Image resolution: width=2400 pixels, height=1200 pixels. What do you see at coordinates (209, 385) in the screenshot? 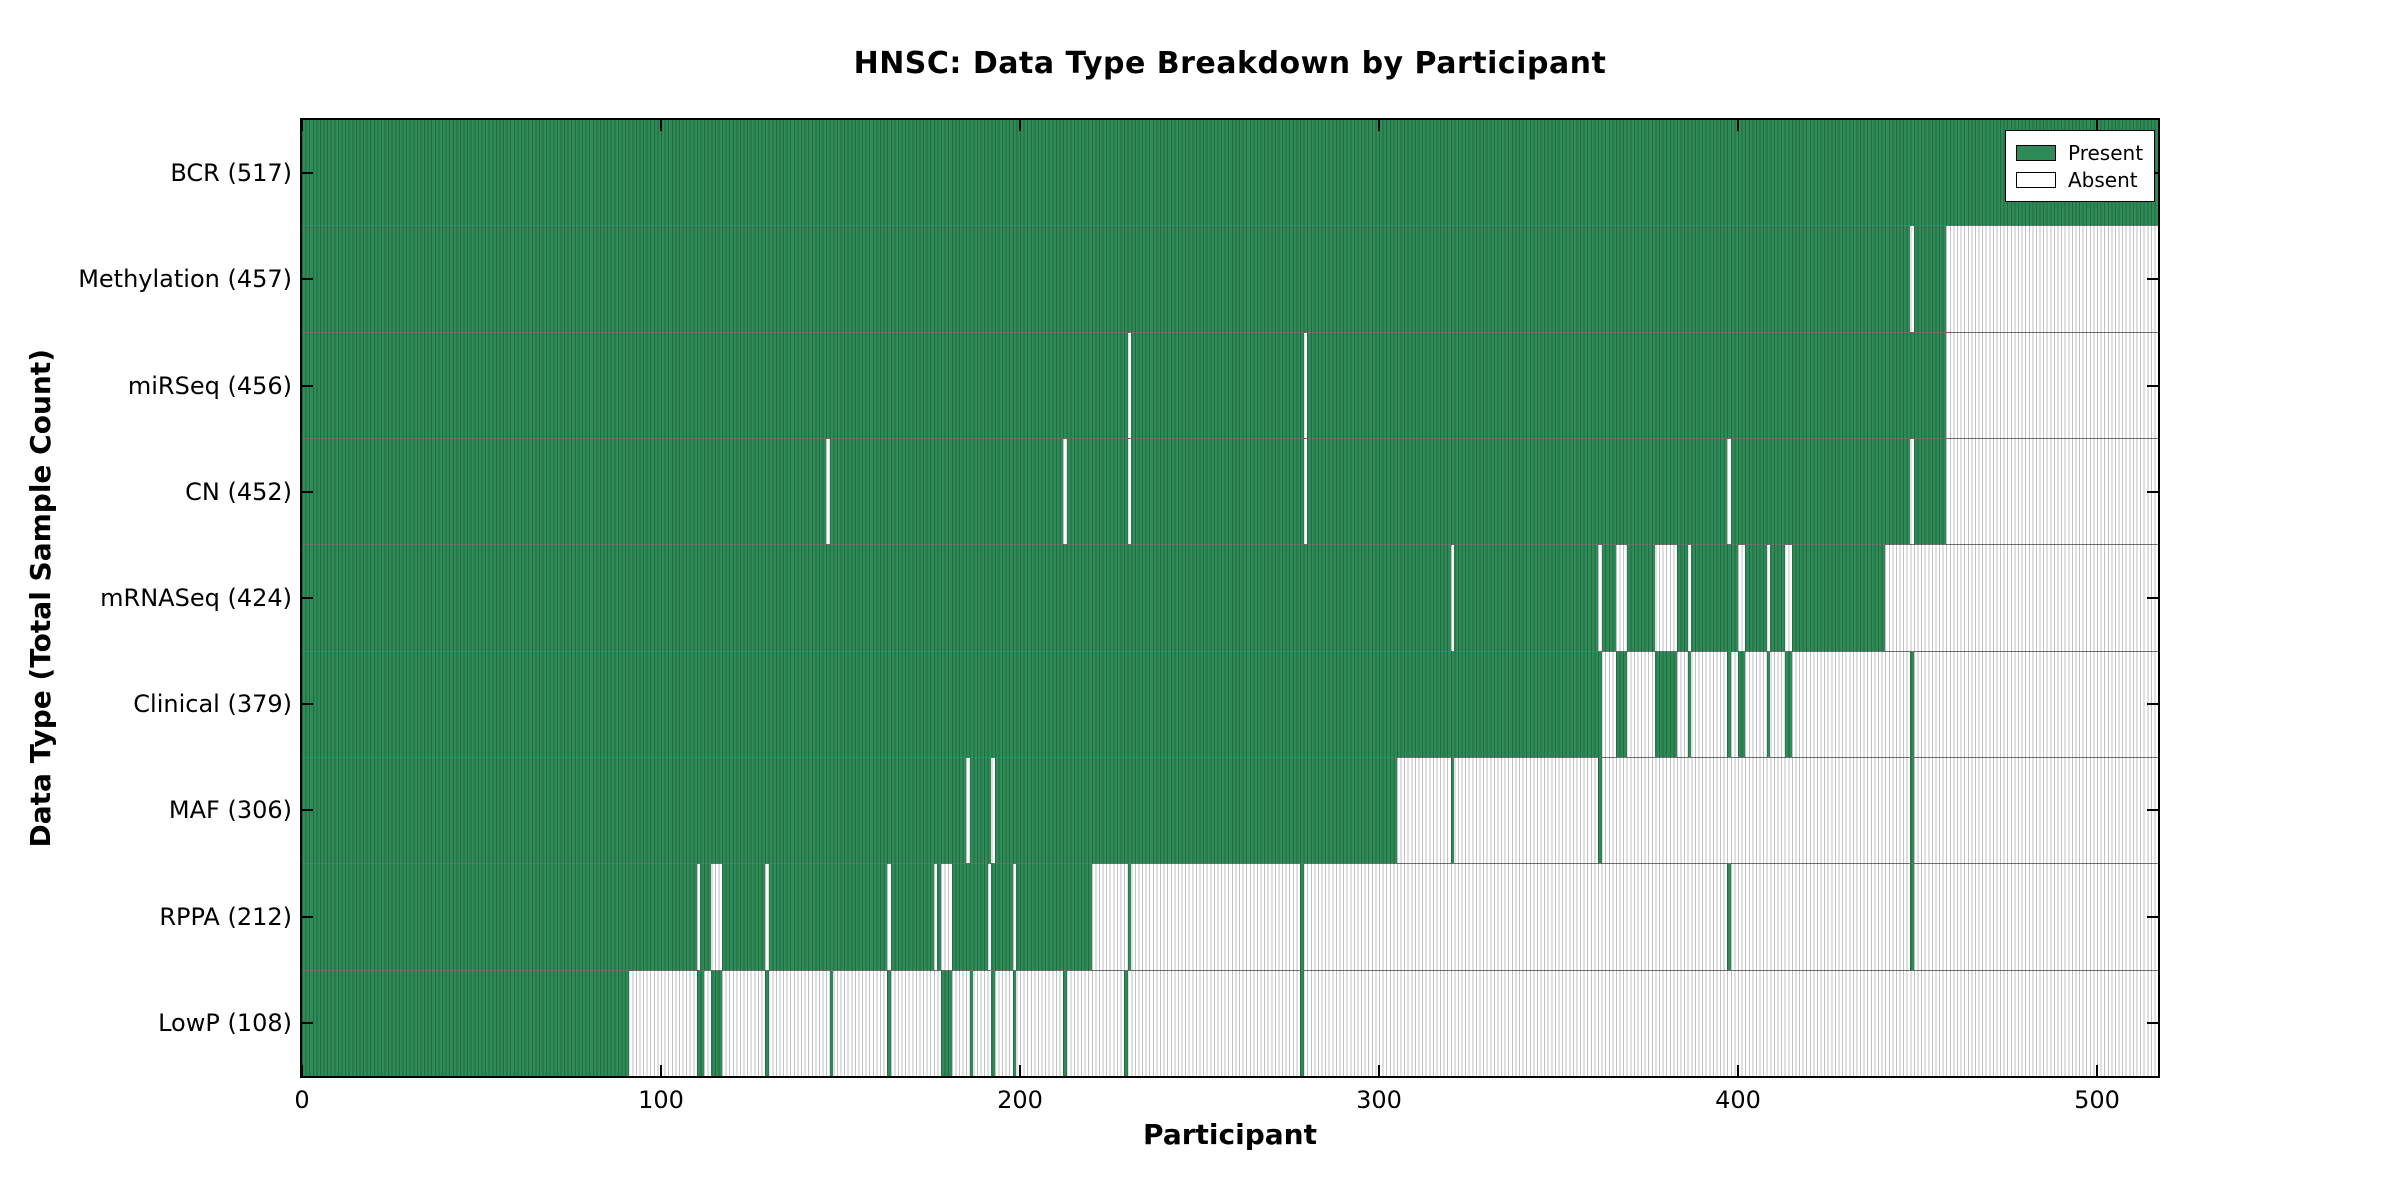
I see `row-label-miRSeq: miRSeq (456)` at bounding box center [209, 385].